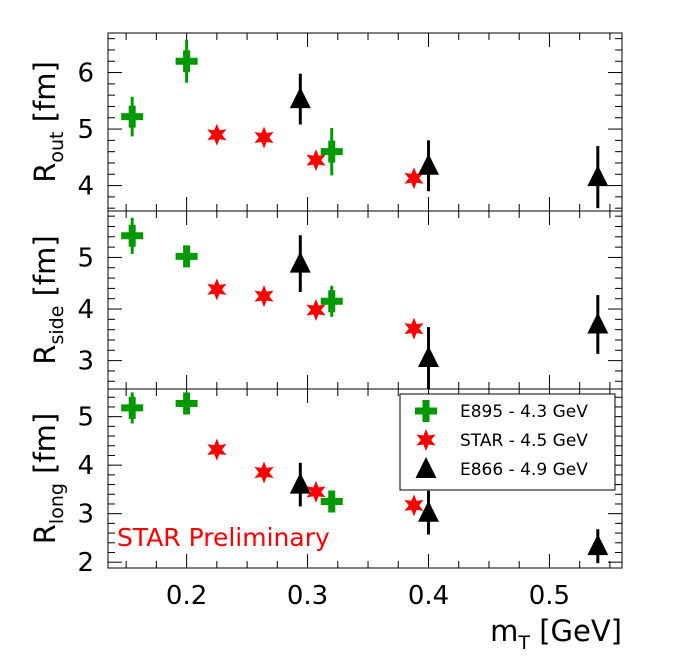  Describe the element at coordinates (85, 563) in the screenshot. I see `y-tick-label: 2` at that location.